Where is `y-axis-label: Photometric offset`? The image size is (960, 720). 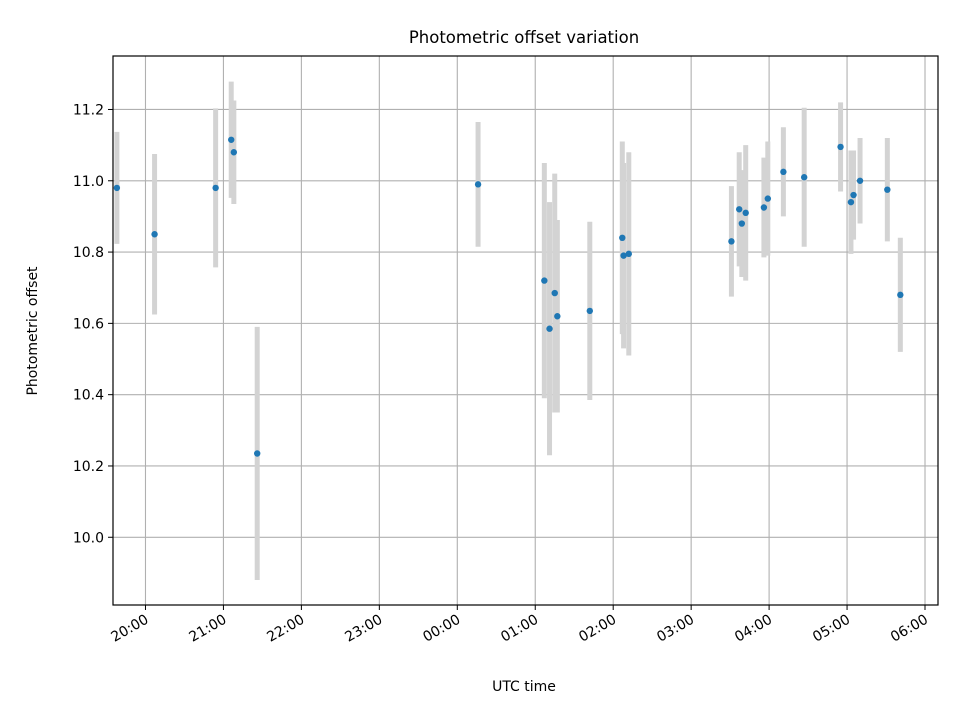 y-axis-label: Photometric offset is located at coordinates (33, 331).